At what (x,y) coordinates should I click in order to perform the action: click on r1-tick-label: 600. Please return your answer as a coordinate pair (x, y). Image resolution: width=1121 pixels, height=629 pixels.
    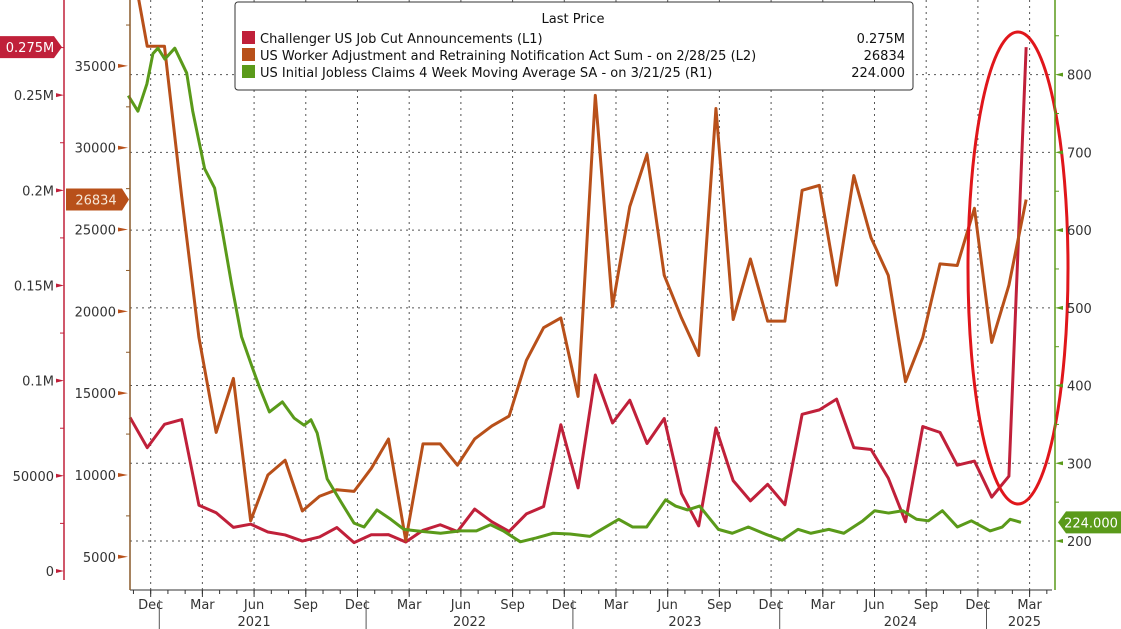
    Looking at the image, I should click on (1079, 231).